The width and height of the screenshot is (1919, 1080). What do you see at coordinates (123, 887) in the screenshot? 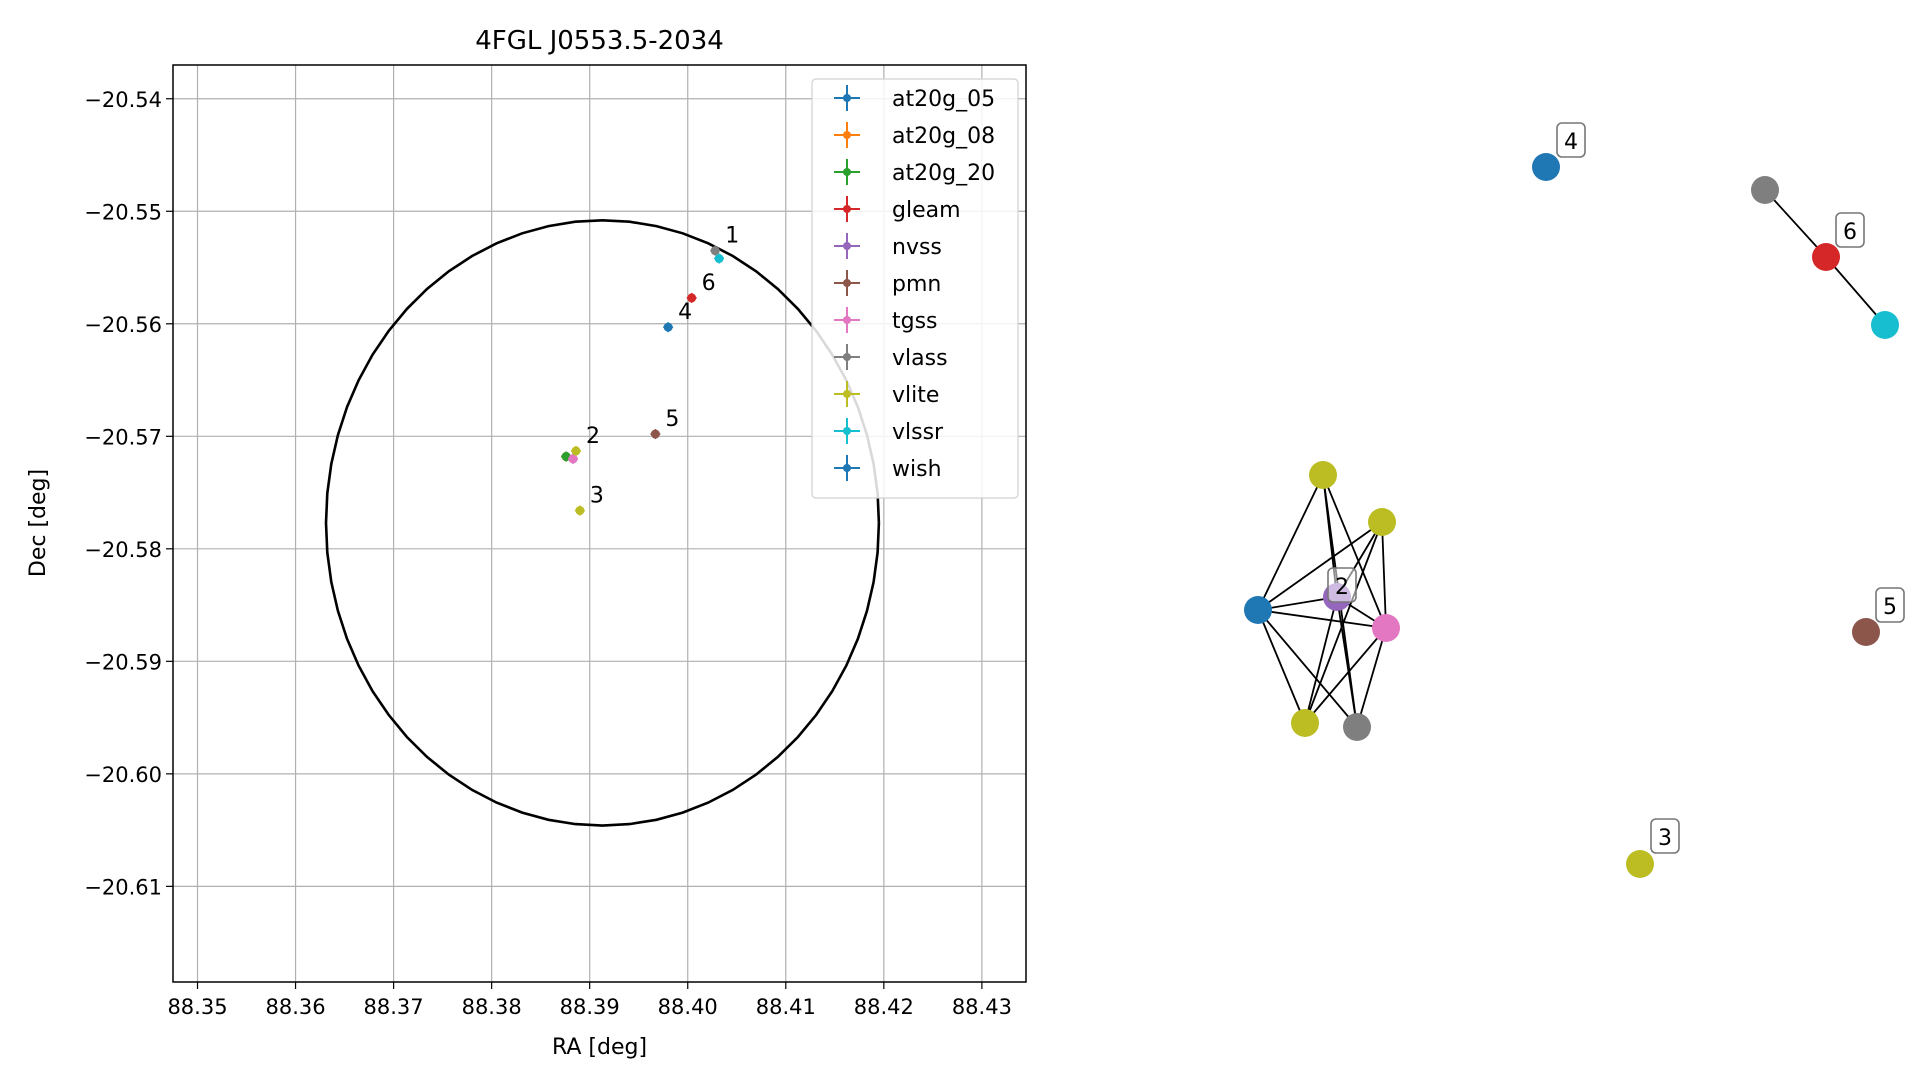
I see `y-tick-label: −20.61` at bounding box center [123, 887].